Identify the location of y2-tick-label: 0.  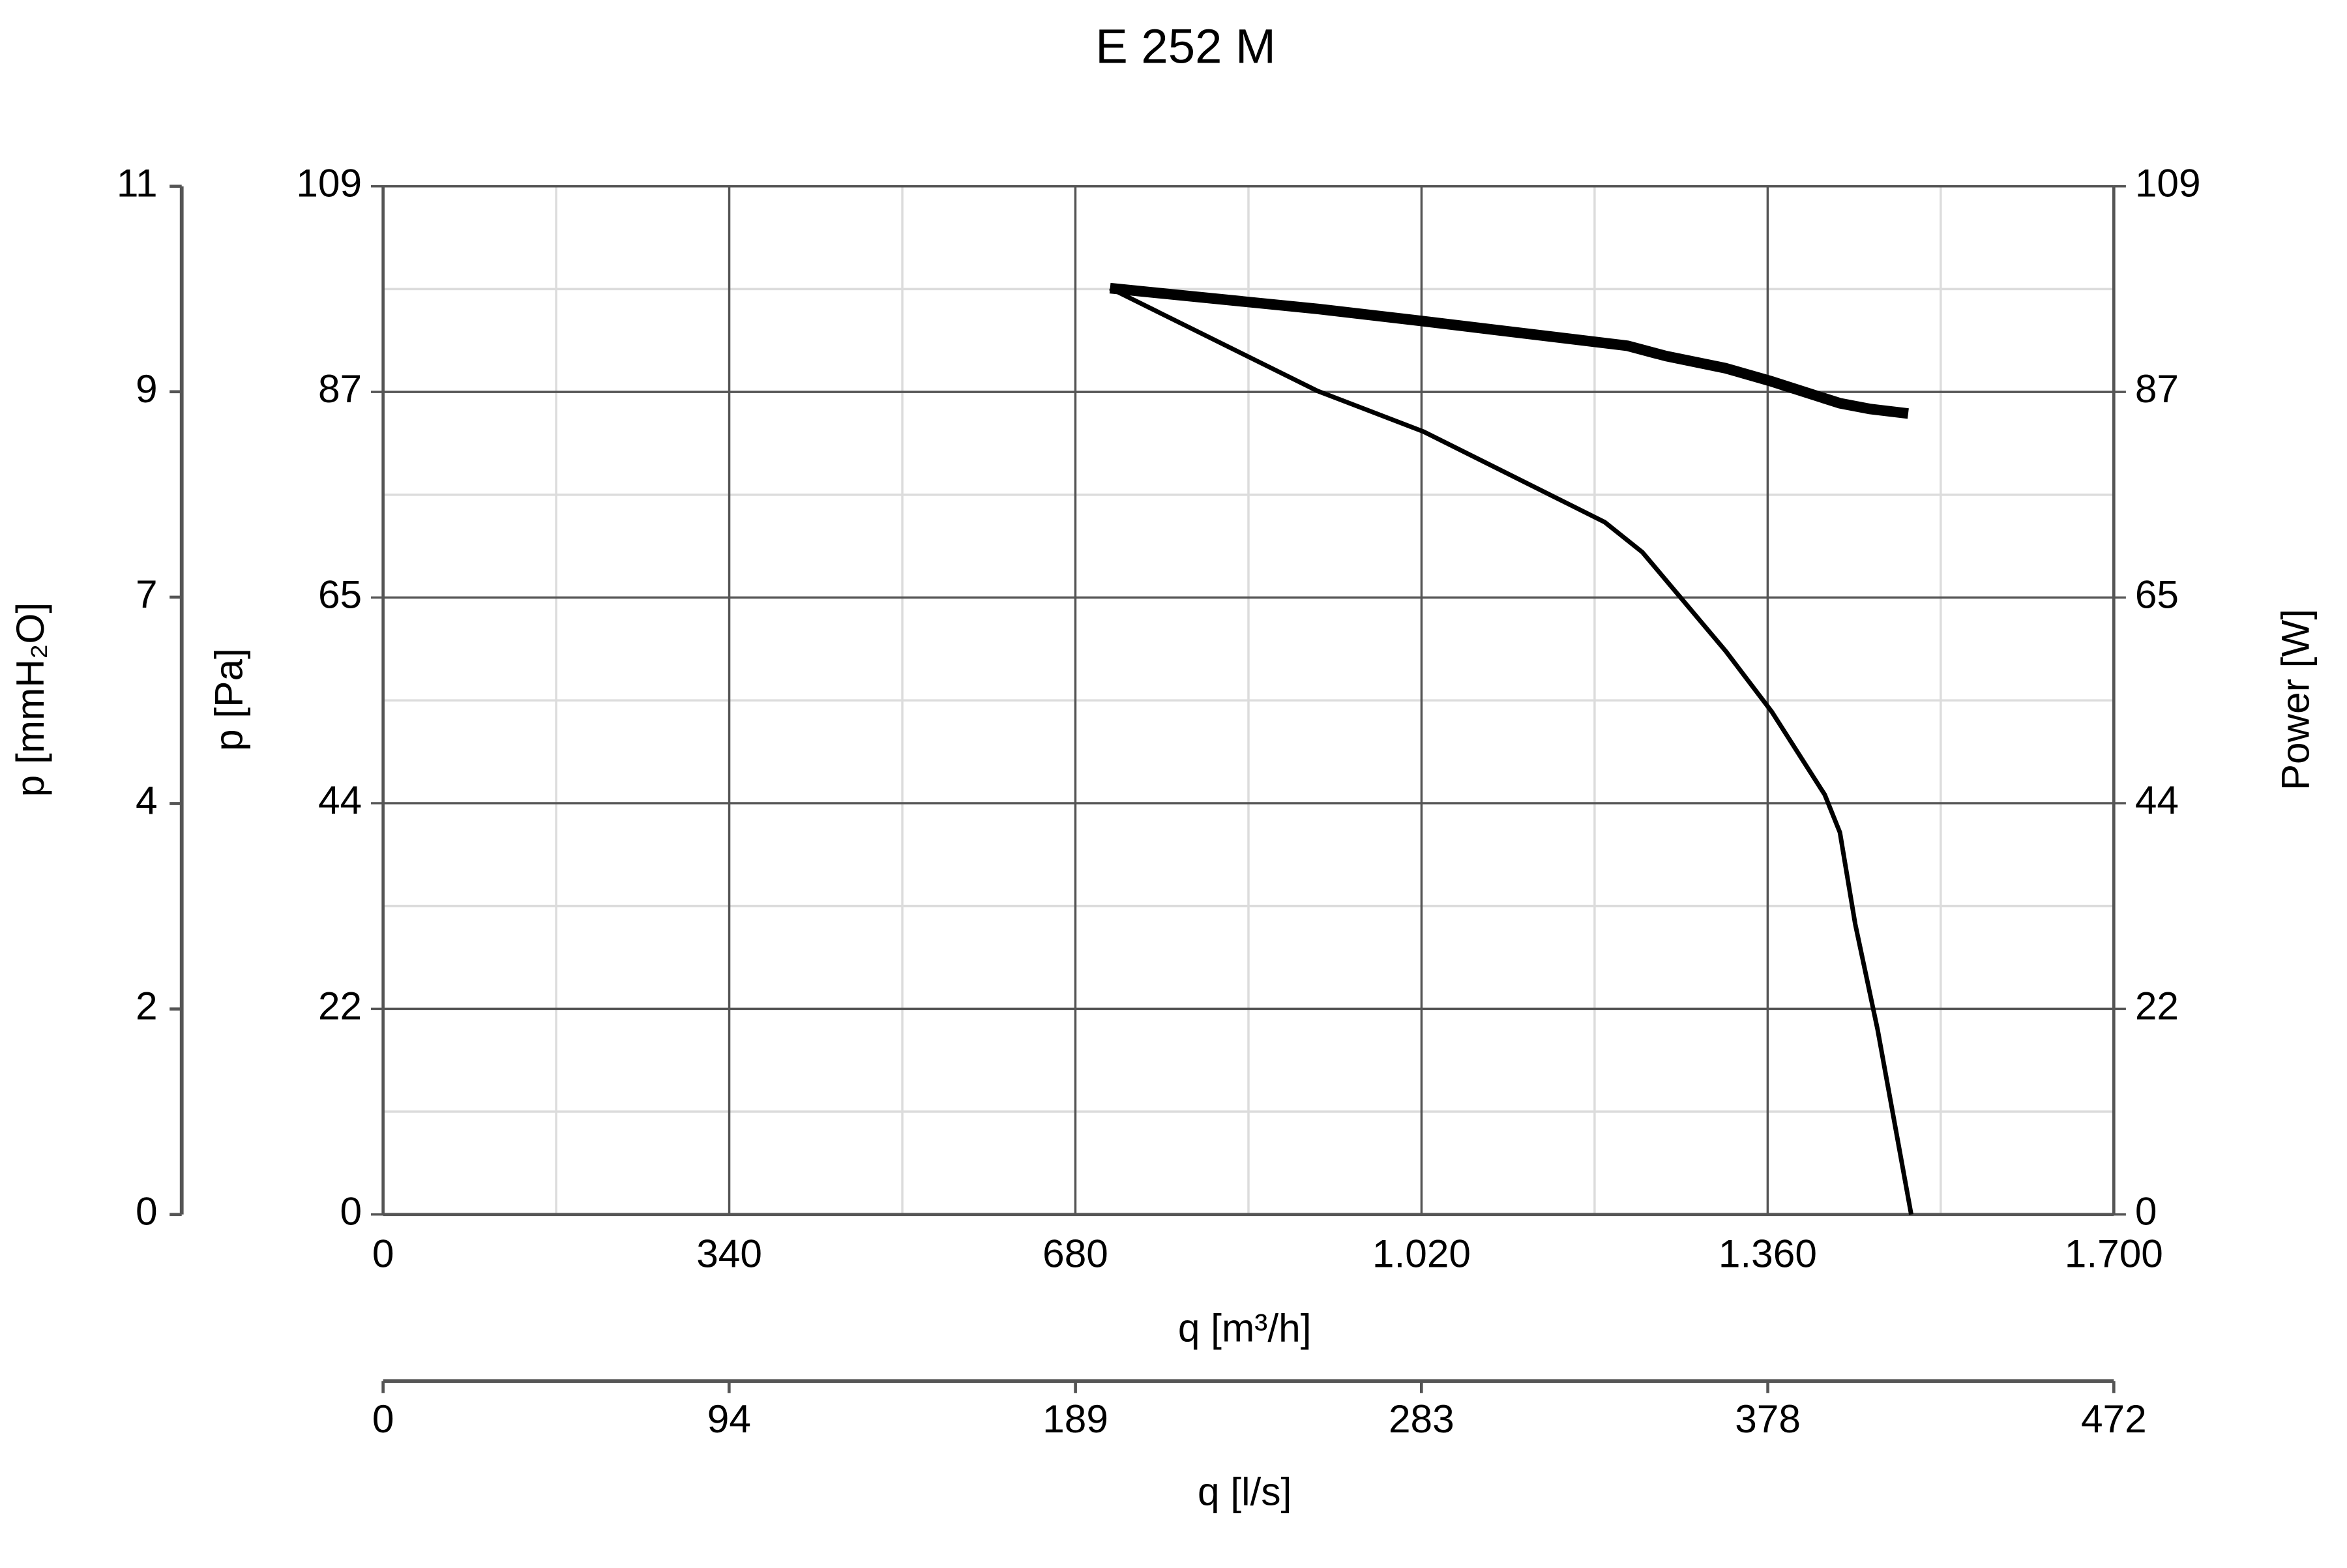
(2146, 1212).